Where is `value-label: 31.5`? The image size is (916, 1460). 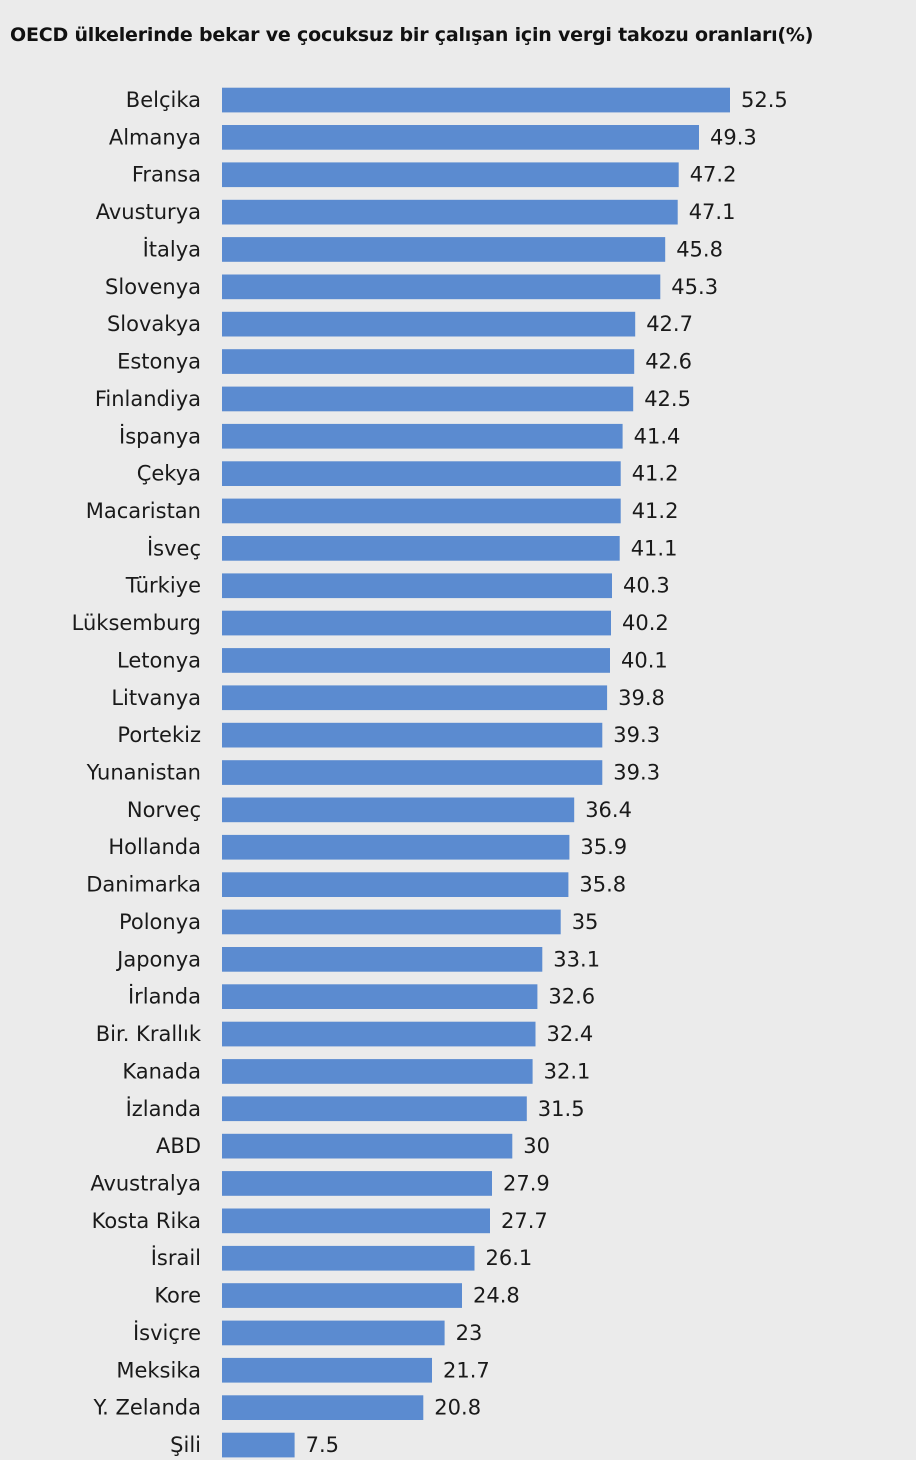 value-label: 31.5 is located at coordinates (561, 1109).